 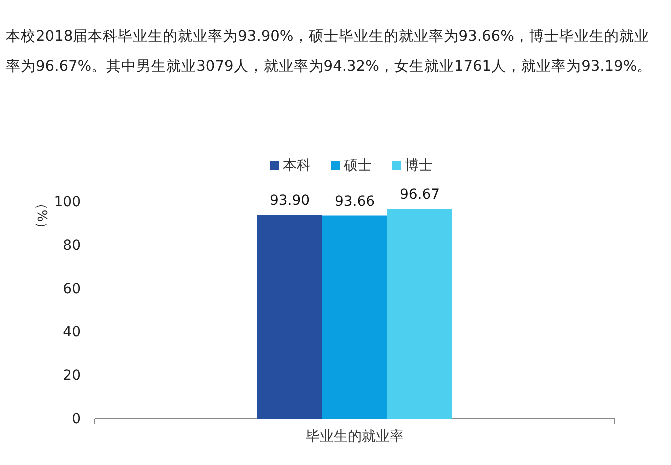 I want to click on y-tick-label: 100, so click(x=67, y=202).